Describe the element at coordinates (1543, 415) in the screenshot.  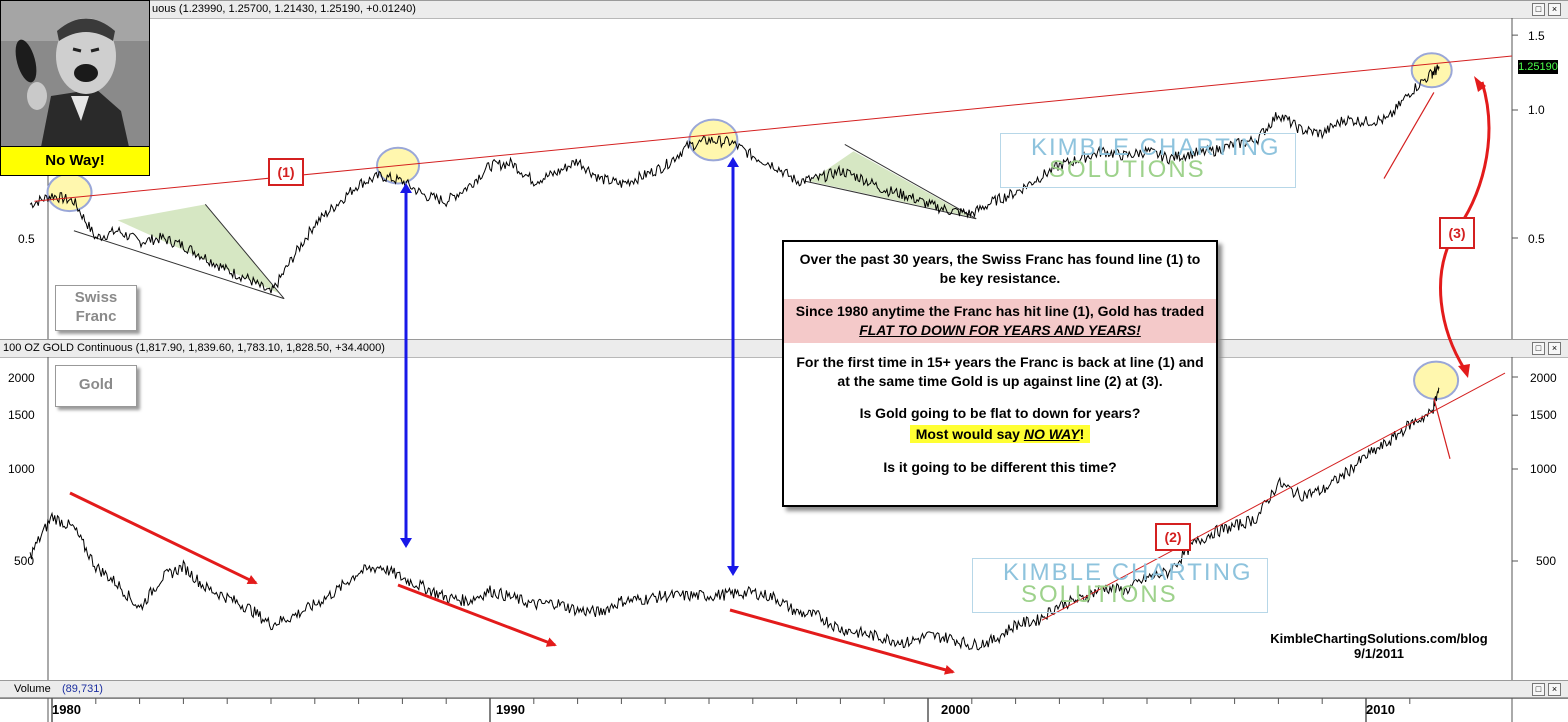
I see `gold-right-tick-1500: 1500` at that location.